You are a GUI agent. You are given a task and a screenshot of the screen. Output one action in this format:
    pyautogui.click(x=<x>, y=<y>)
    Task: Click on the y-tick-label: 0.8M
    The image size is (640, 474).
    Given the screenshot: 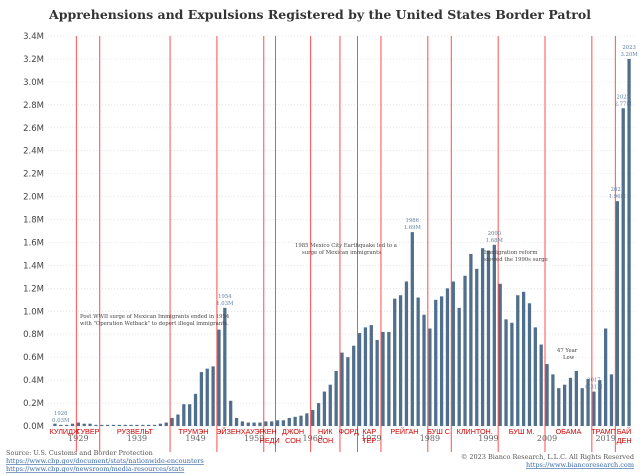 What is the action you would take?
    pyautogui.click(x=33, y=335)
    